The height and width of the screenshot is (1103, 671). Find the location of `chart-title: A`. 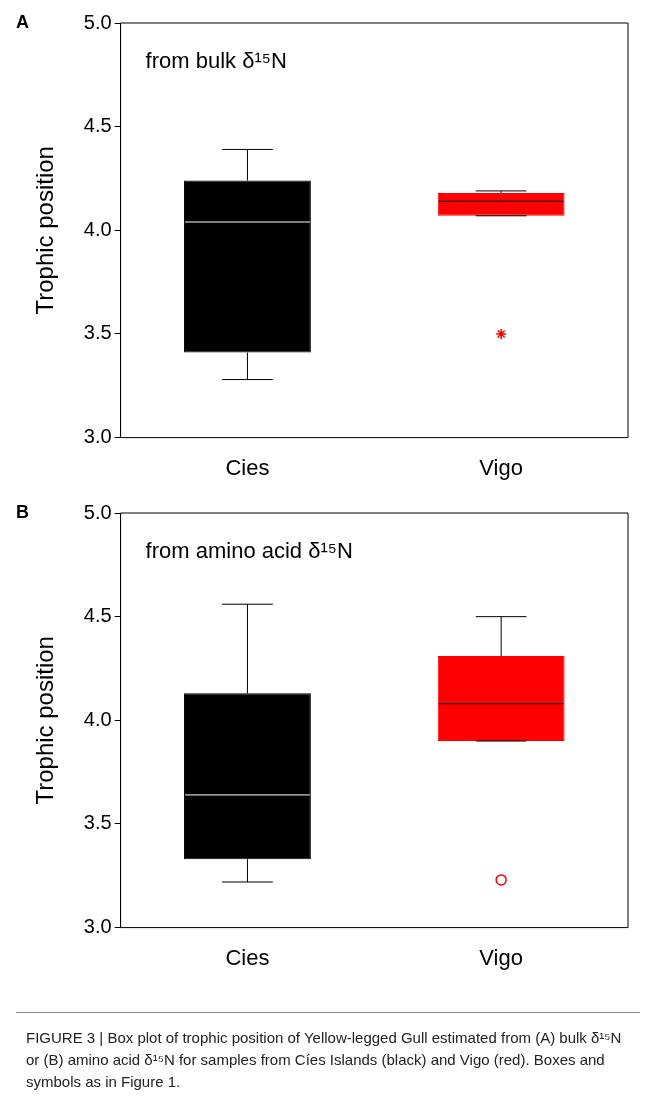

chart-title: A is located at coordinates (22, 22).